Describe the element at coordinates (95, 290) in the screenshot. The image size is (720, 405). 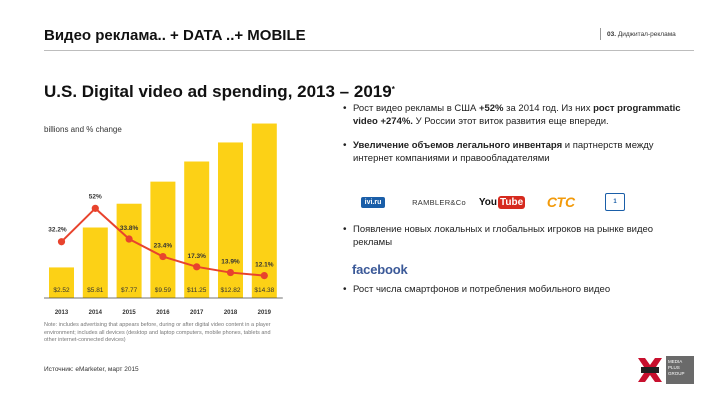
I see `bar-value-label-2014: $5.81` at that location.